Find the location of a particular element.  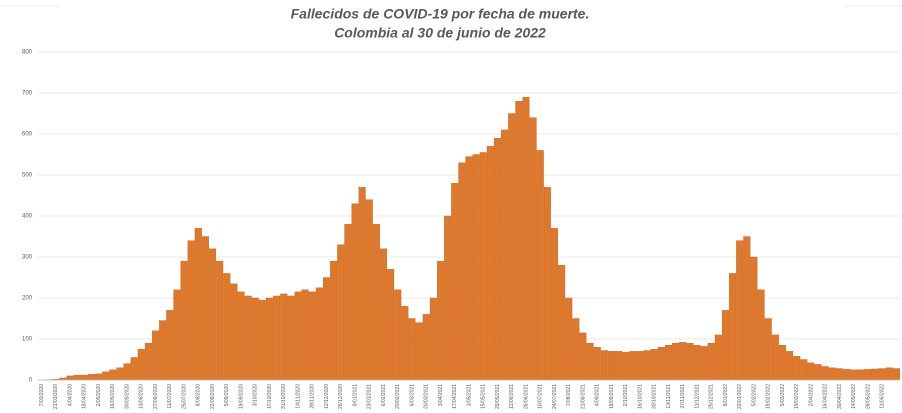

x-tick-label: 7/03/2020 is located at coordinates (42, 395).